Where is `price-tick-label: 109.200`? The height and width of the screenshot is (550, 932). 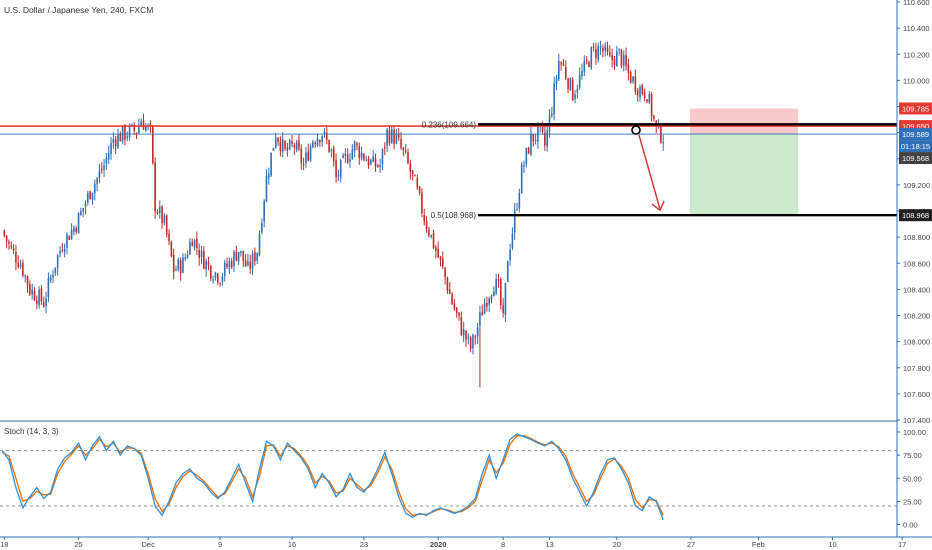 price-tick-label: 109.200 is located at coordinates (916, 185).